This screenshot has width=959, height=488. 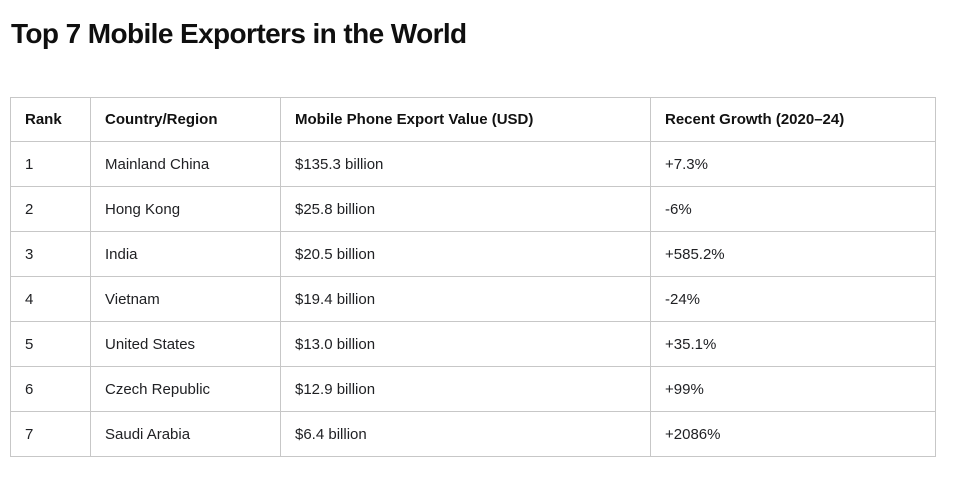 I want to click on table-row: 1 Mainland China $135.3 billion +7.3%, so click(x=473, y=164).